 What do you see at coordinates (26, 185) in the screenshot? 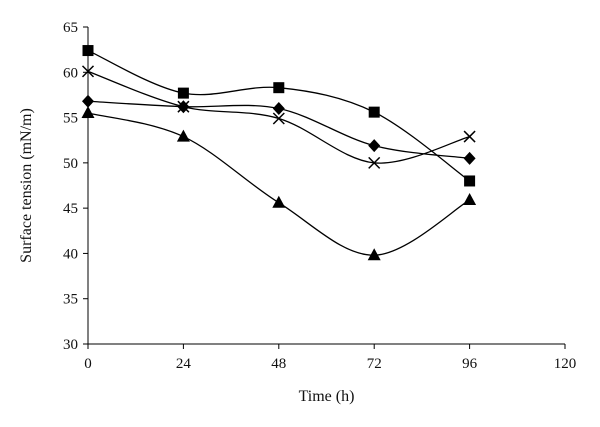
I see `y-axis-title: Surface tension (mN/m)` at bounding box center [26, 185].